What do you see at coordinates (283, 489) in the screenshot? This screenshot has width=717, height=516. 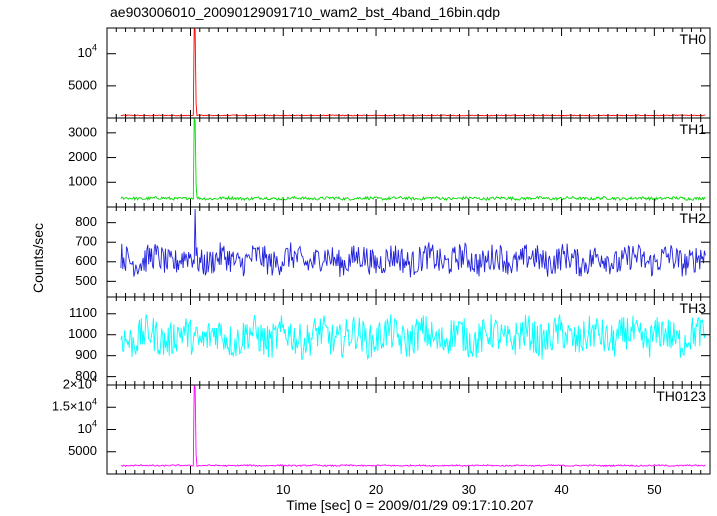 I see `x-tick-label: 10` at bounding box center [283, 489].